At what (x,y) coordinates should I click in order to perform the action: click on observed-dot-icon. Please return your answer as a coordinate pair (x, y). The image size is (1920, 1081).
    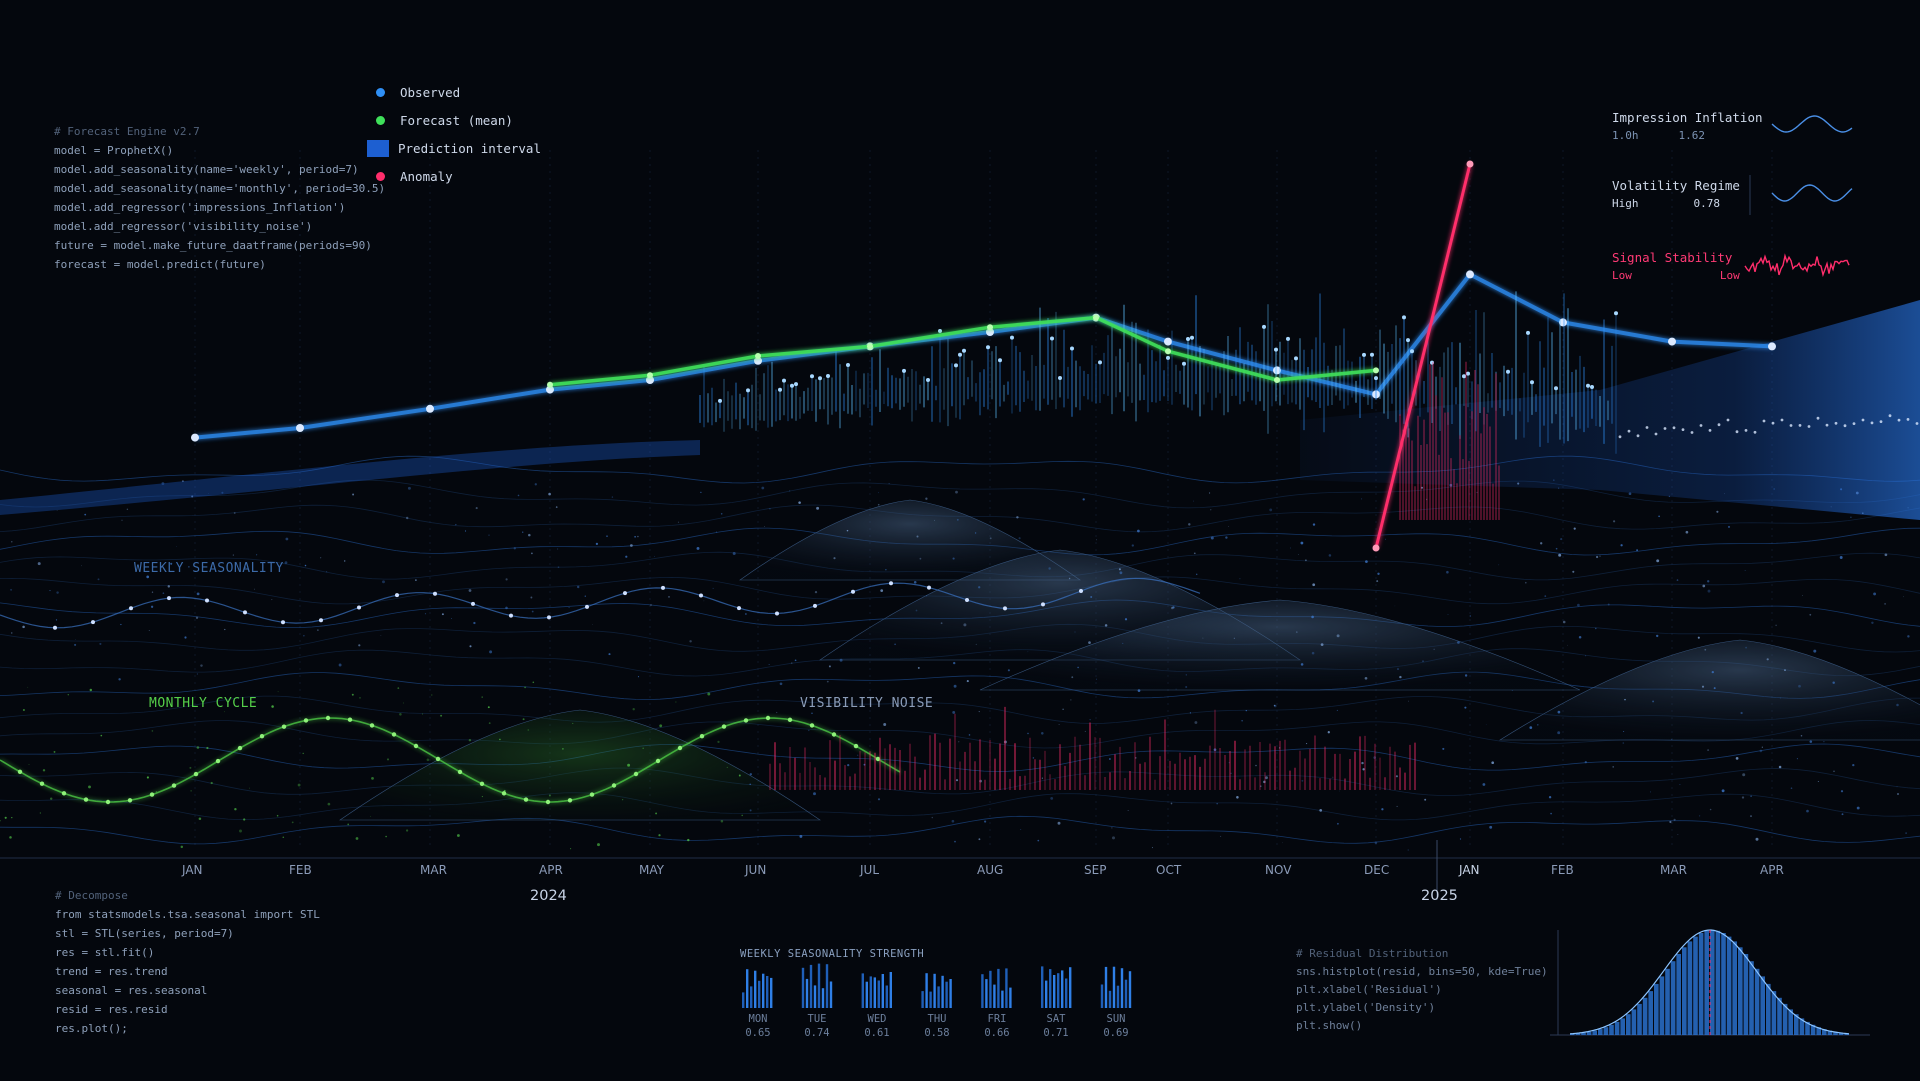
    Looking at the image, I should click on (380, 92).